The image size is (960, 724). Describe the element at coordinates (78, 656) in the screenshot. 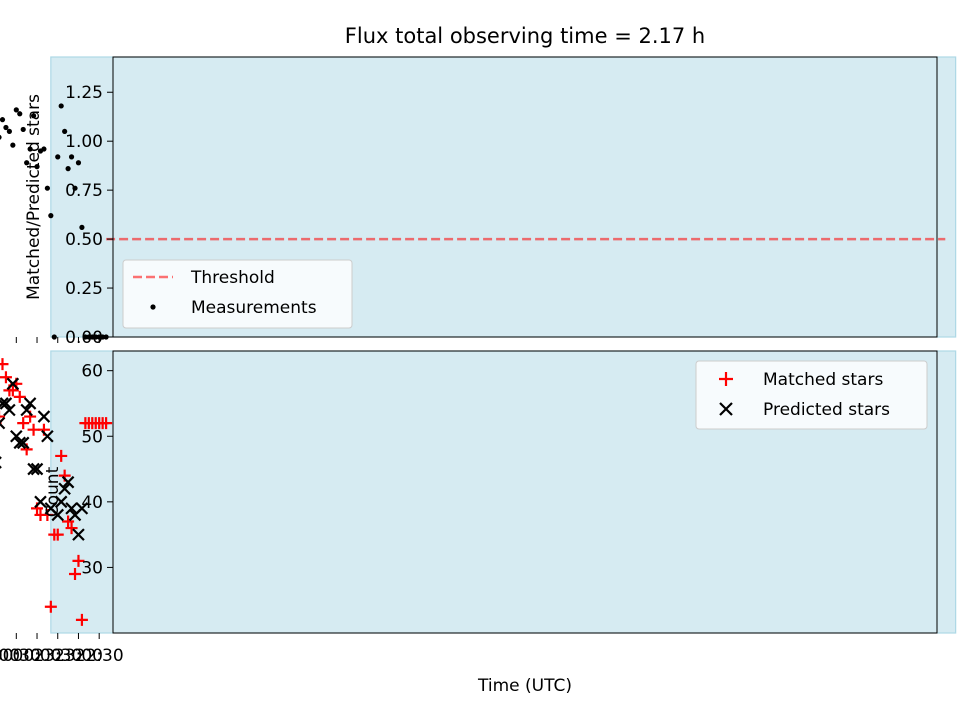

I see `x-tick-label: 23:00` at that location.